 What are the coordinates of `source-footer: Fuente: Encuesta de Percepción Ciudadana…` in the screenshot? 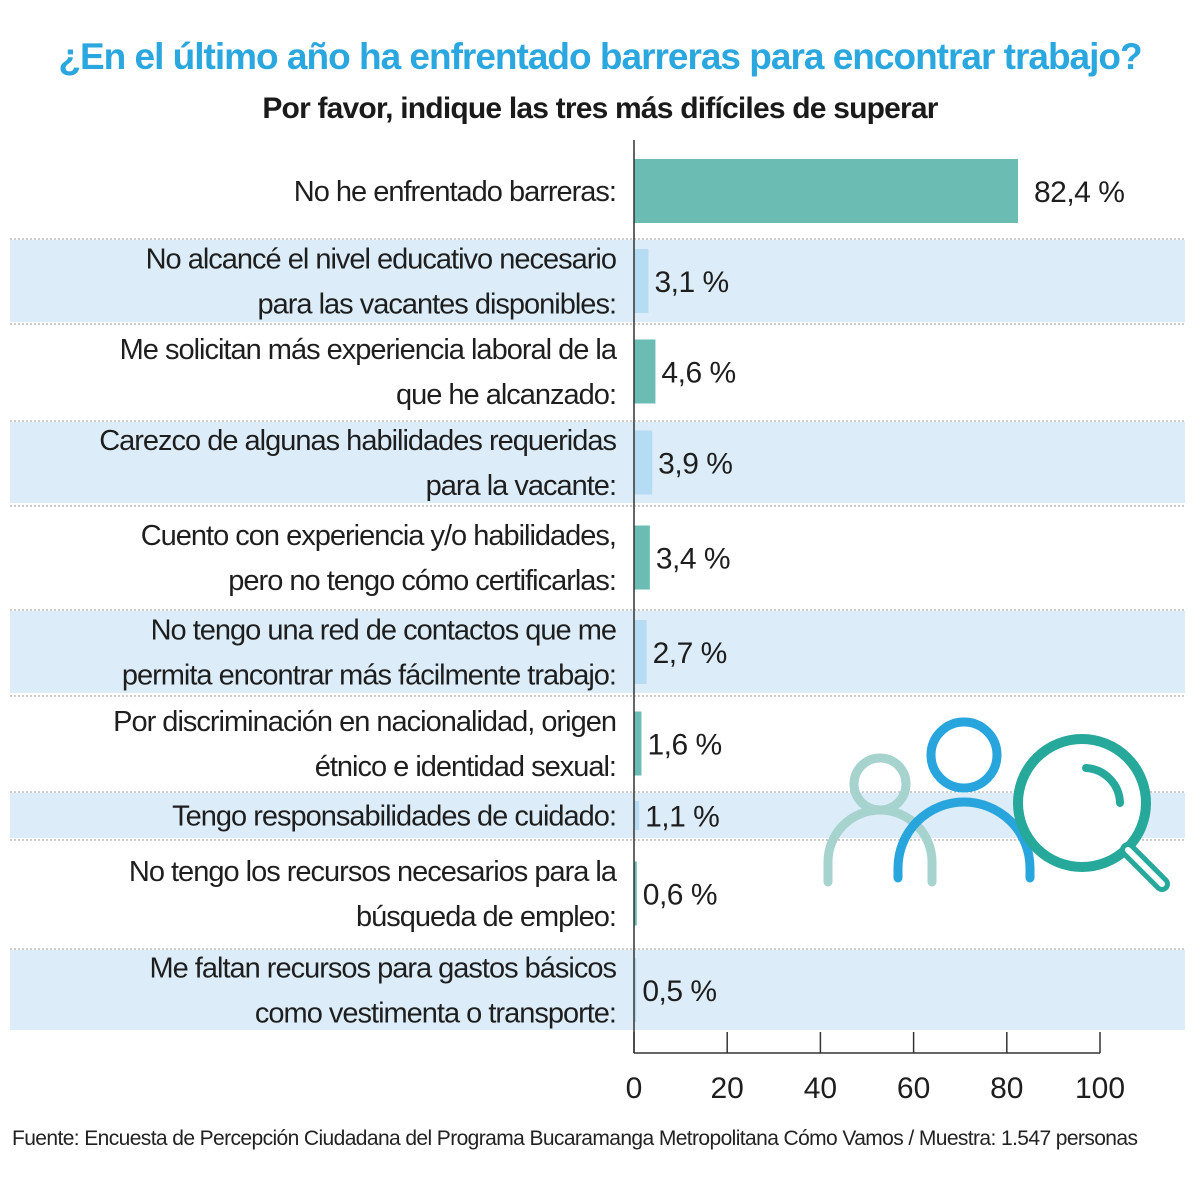 It's located at (575, 1138).